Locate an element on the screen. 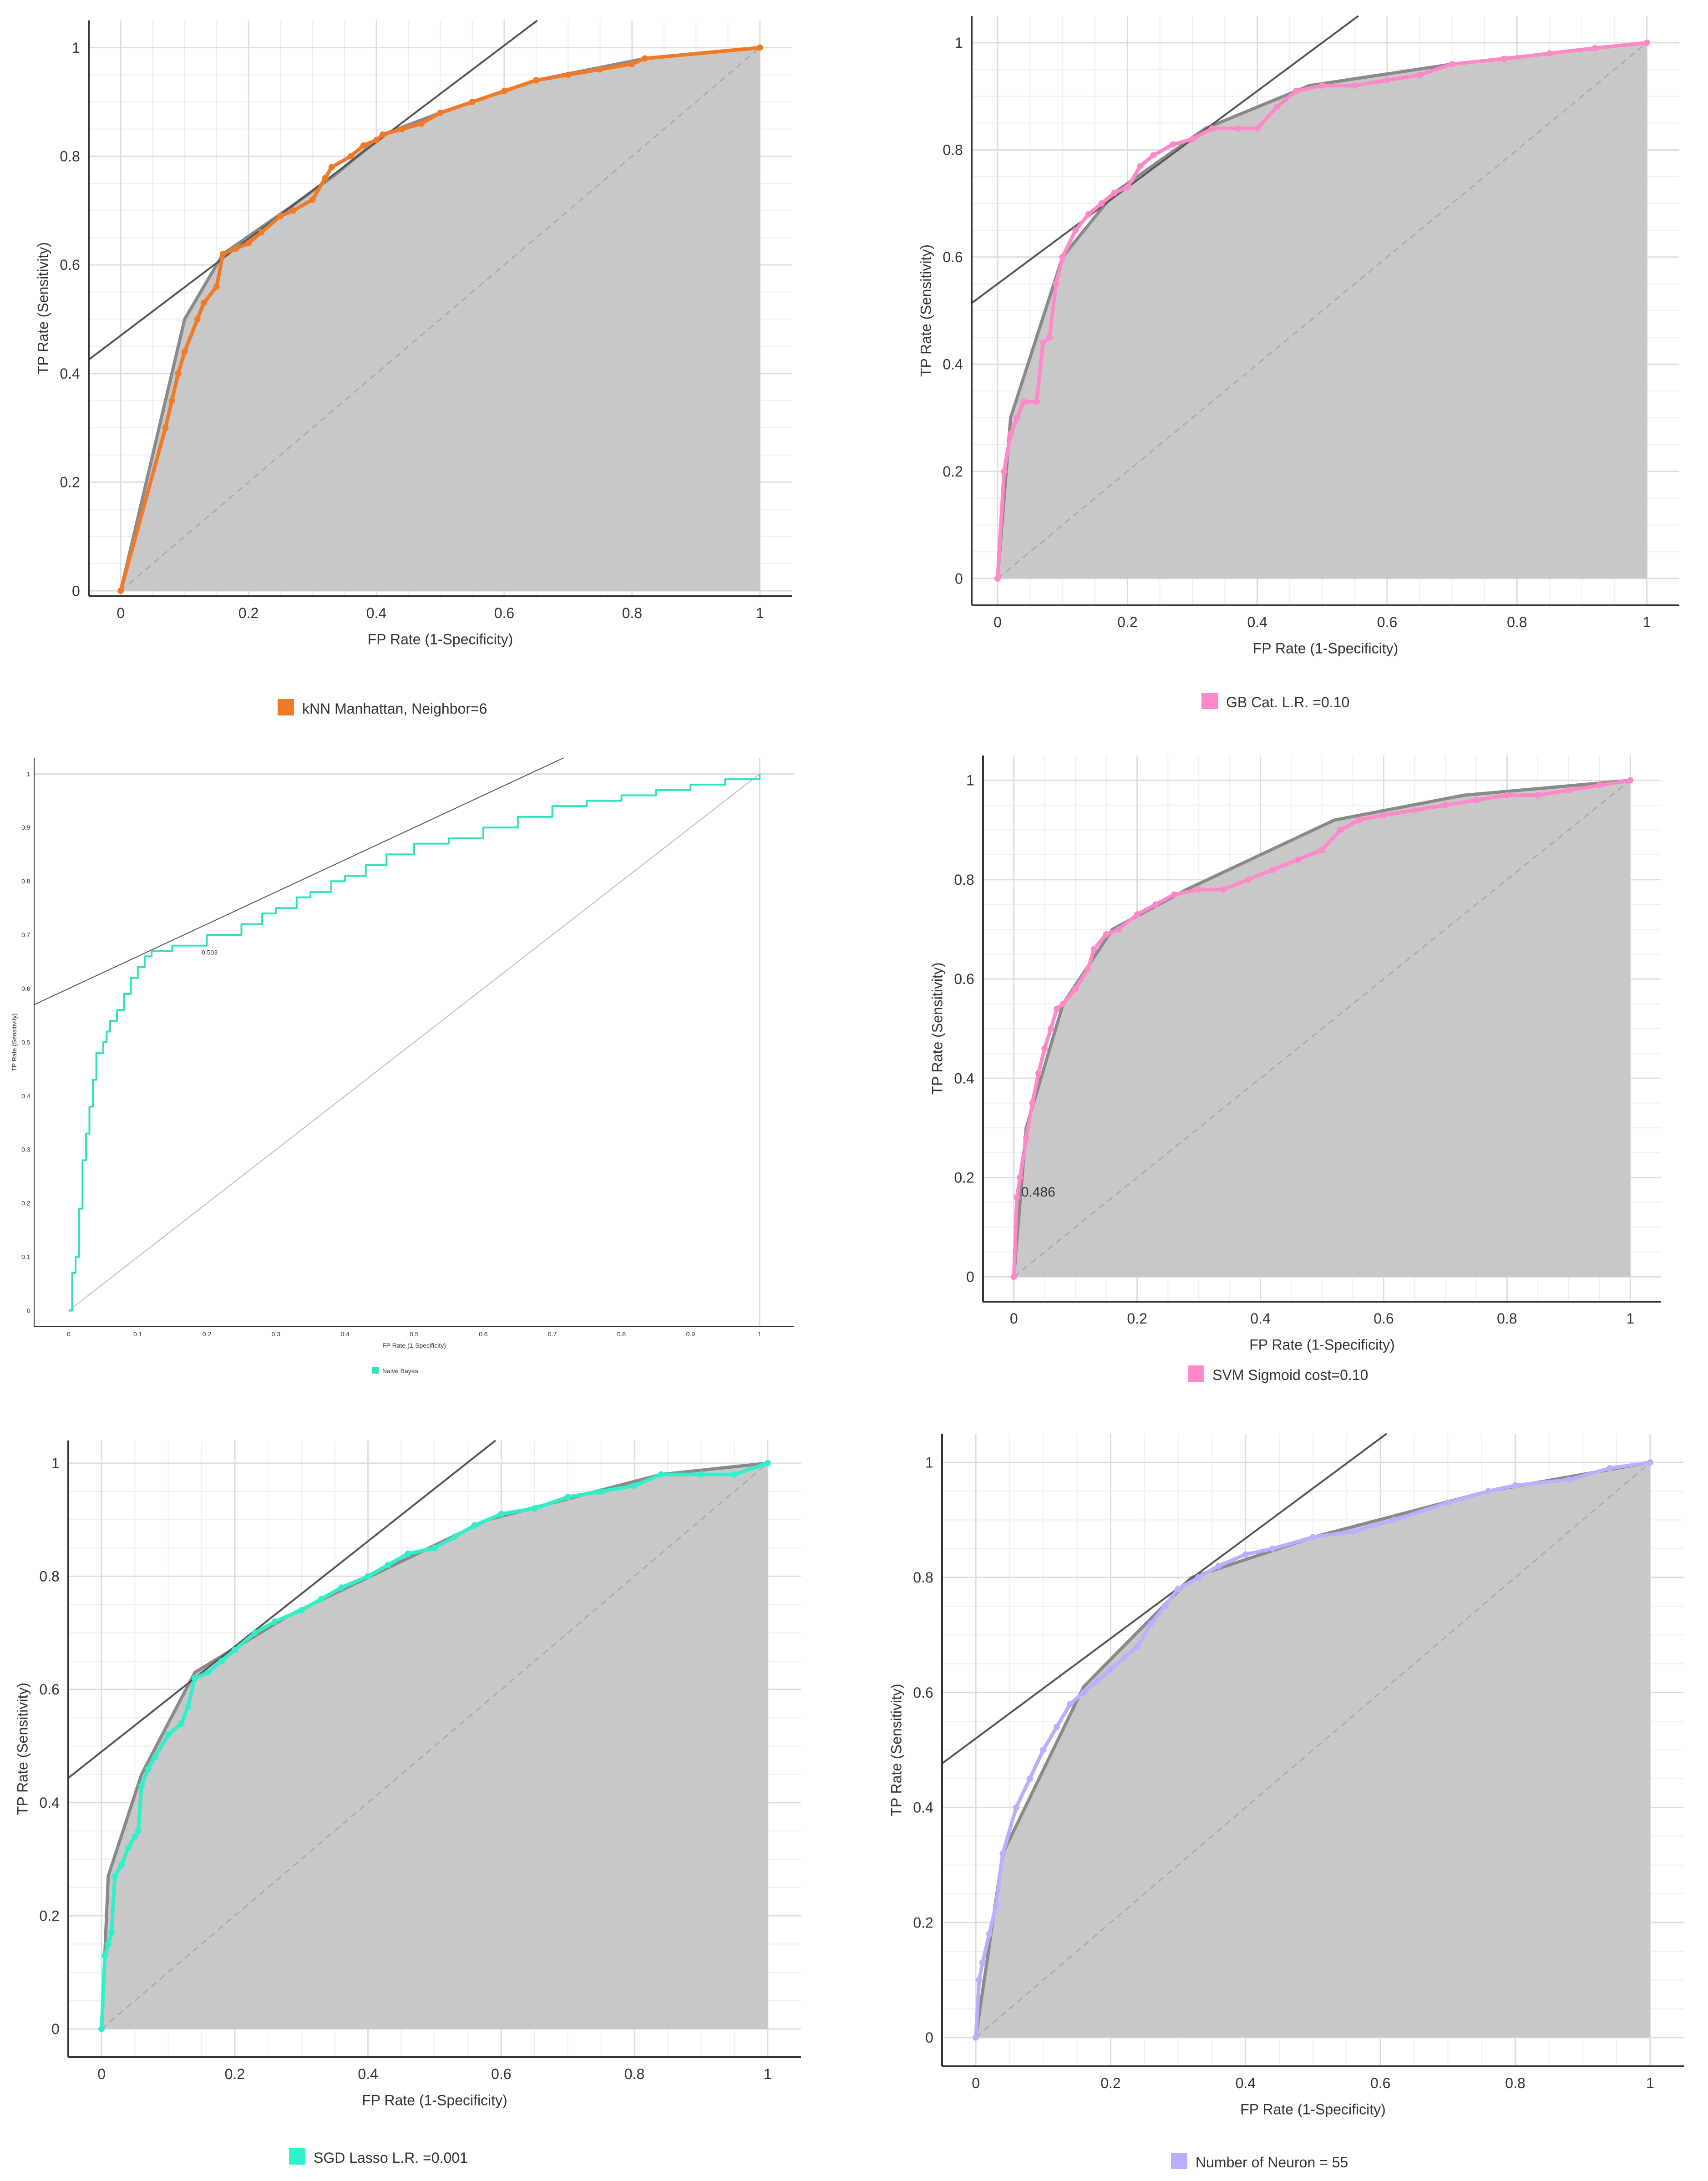 The height and width of the screenshot is (2181, 1708). legend-label: Naive Bayes is located at coordinates (400, 1371).